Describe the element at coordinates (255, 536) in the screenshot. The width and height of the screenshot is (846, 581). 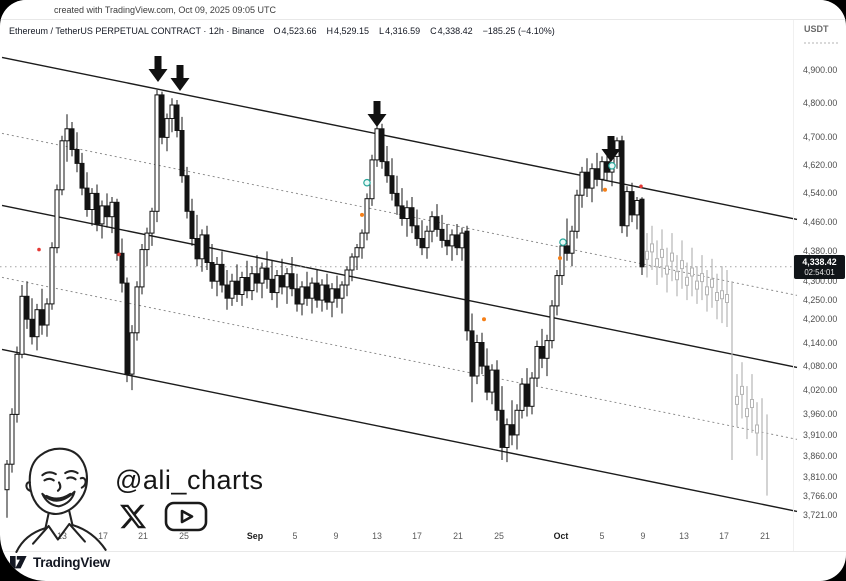
I see `time-tick-month: Sep` at that location.